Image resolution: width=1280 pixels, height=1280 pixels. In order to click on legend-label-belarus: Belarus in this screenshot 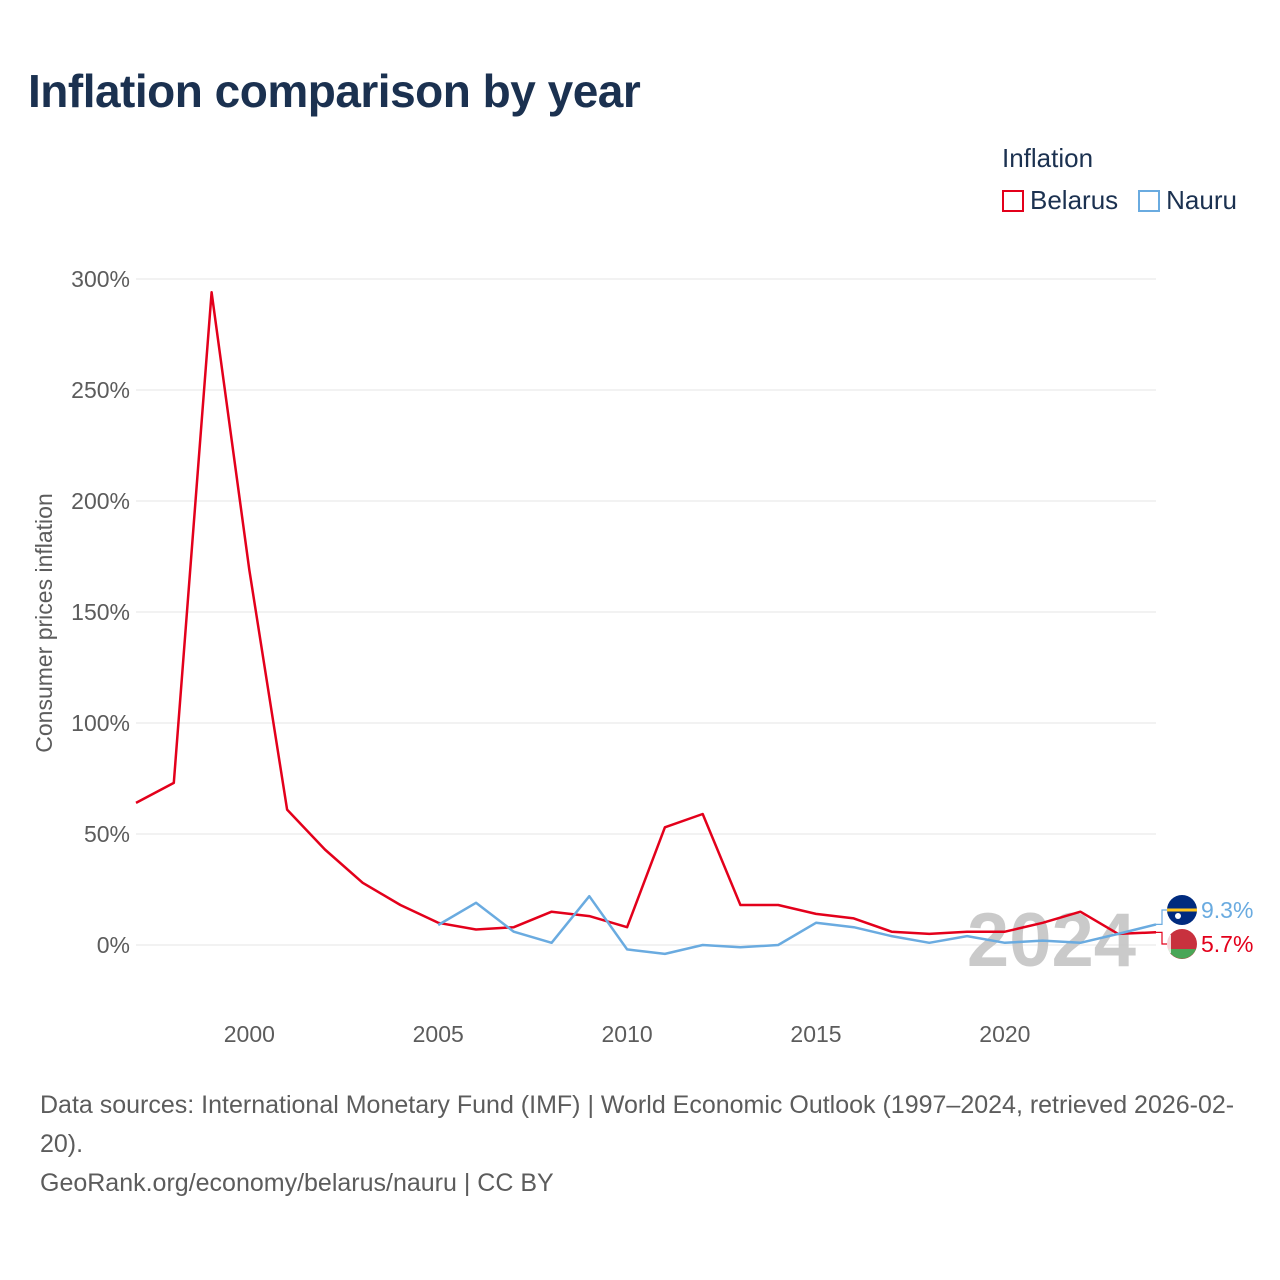, I will do `click(1074, 200)`.